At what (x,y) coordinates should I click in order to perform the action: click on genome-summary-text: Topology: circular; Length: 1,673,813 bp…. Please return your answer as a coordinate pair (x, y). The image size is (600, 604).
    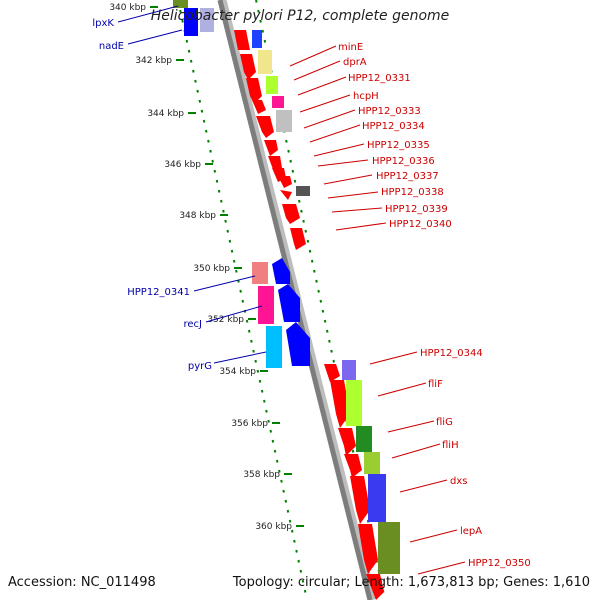
    Looking at the image, I should click on (411, 582).